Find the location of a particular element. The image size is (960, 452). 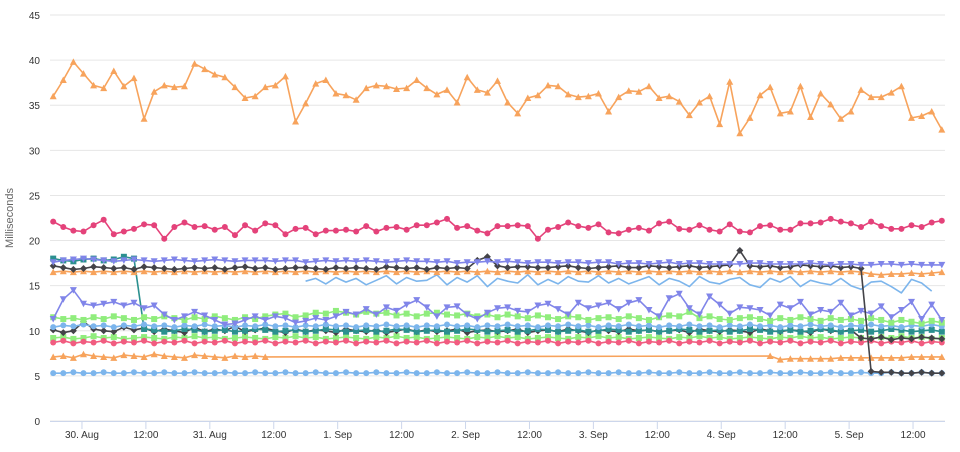

y-tick-label: 0 is located at coordinates (37, 422).